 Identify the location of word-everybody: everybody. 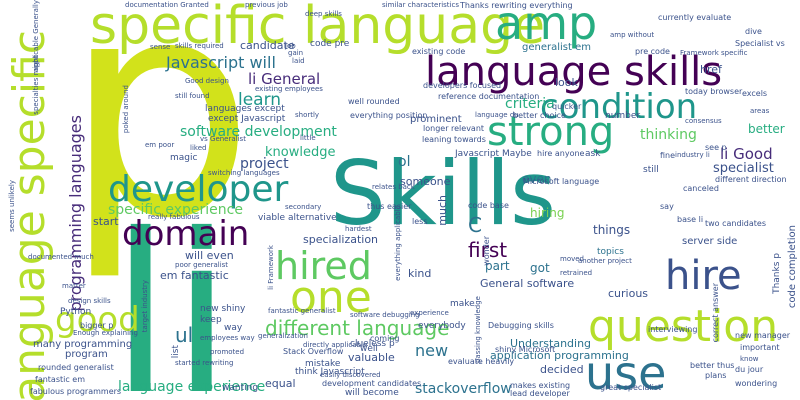
(442, 326).